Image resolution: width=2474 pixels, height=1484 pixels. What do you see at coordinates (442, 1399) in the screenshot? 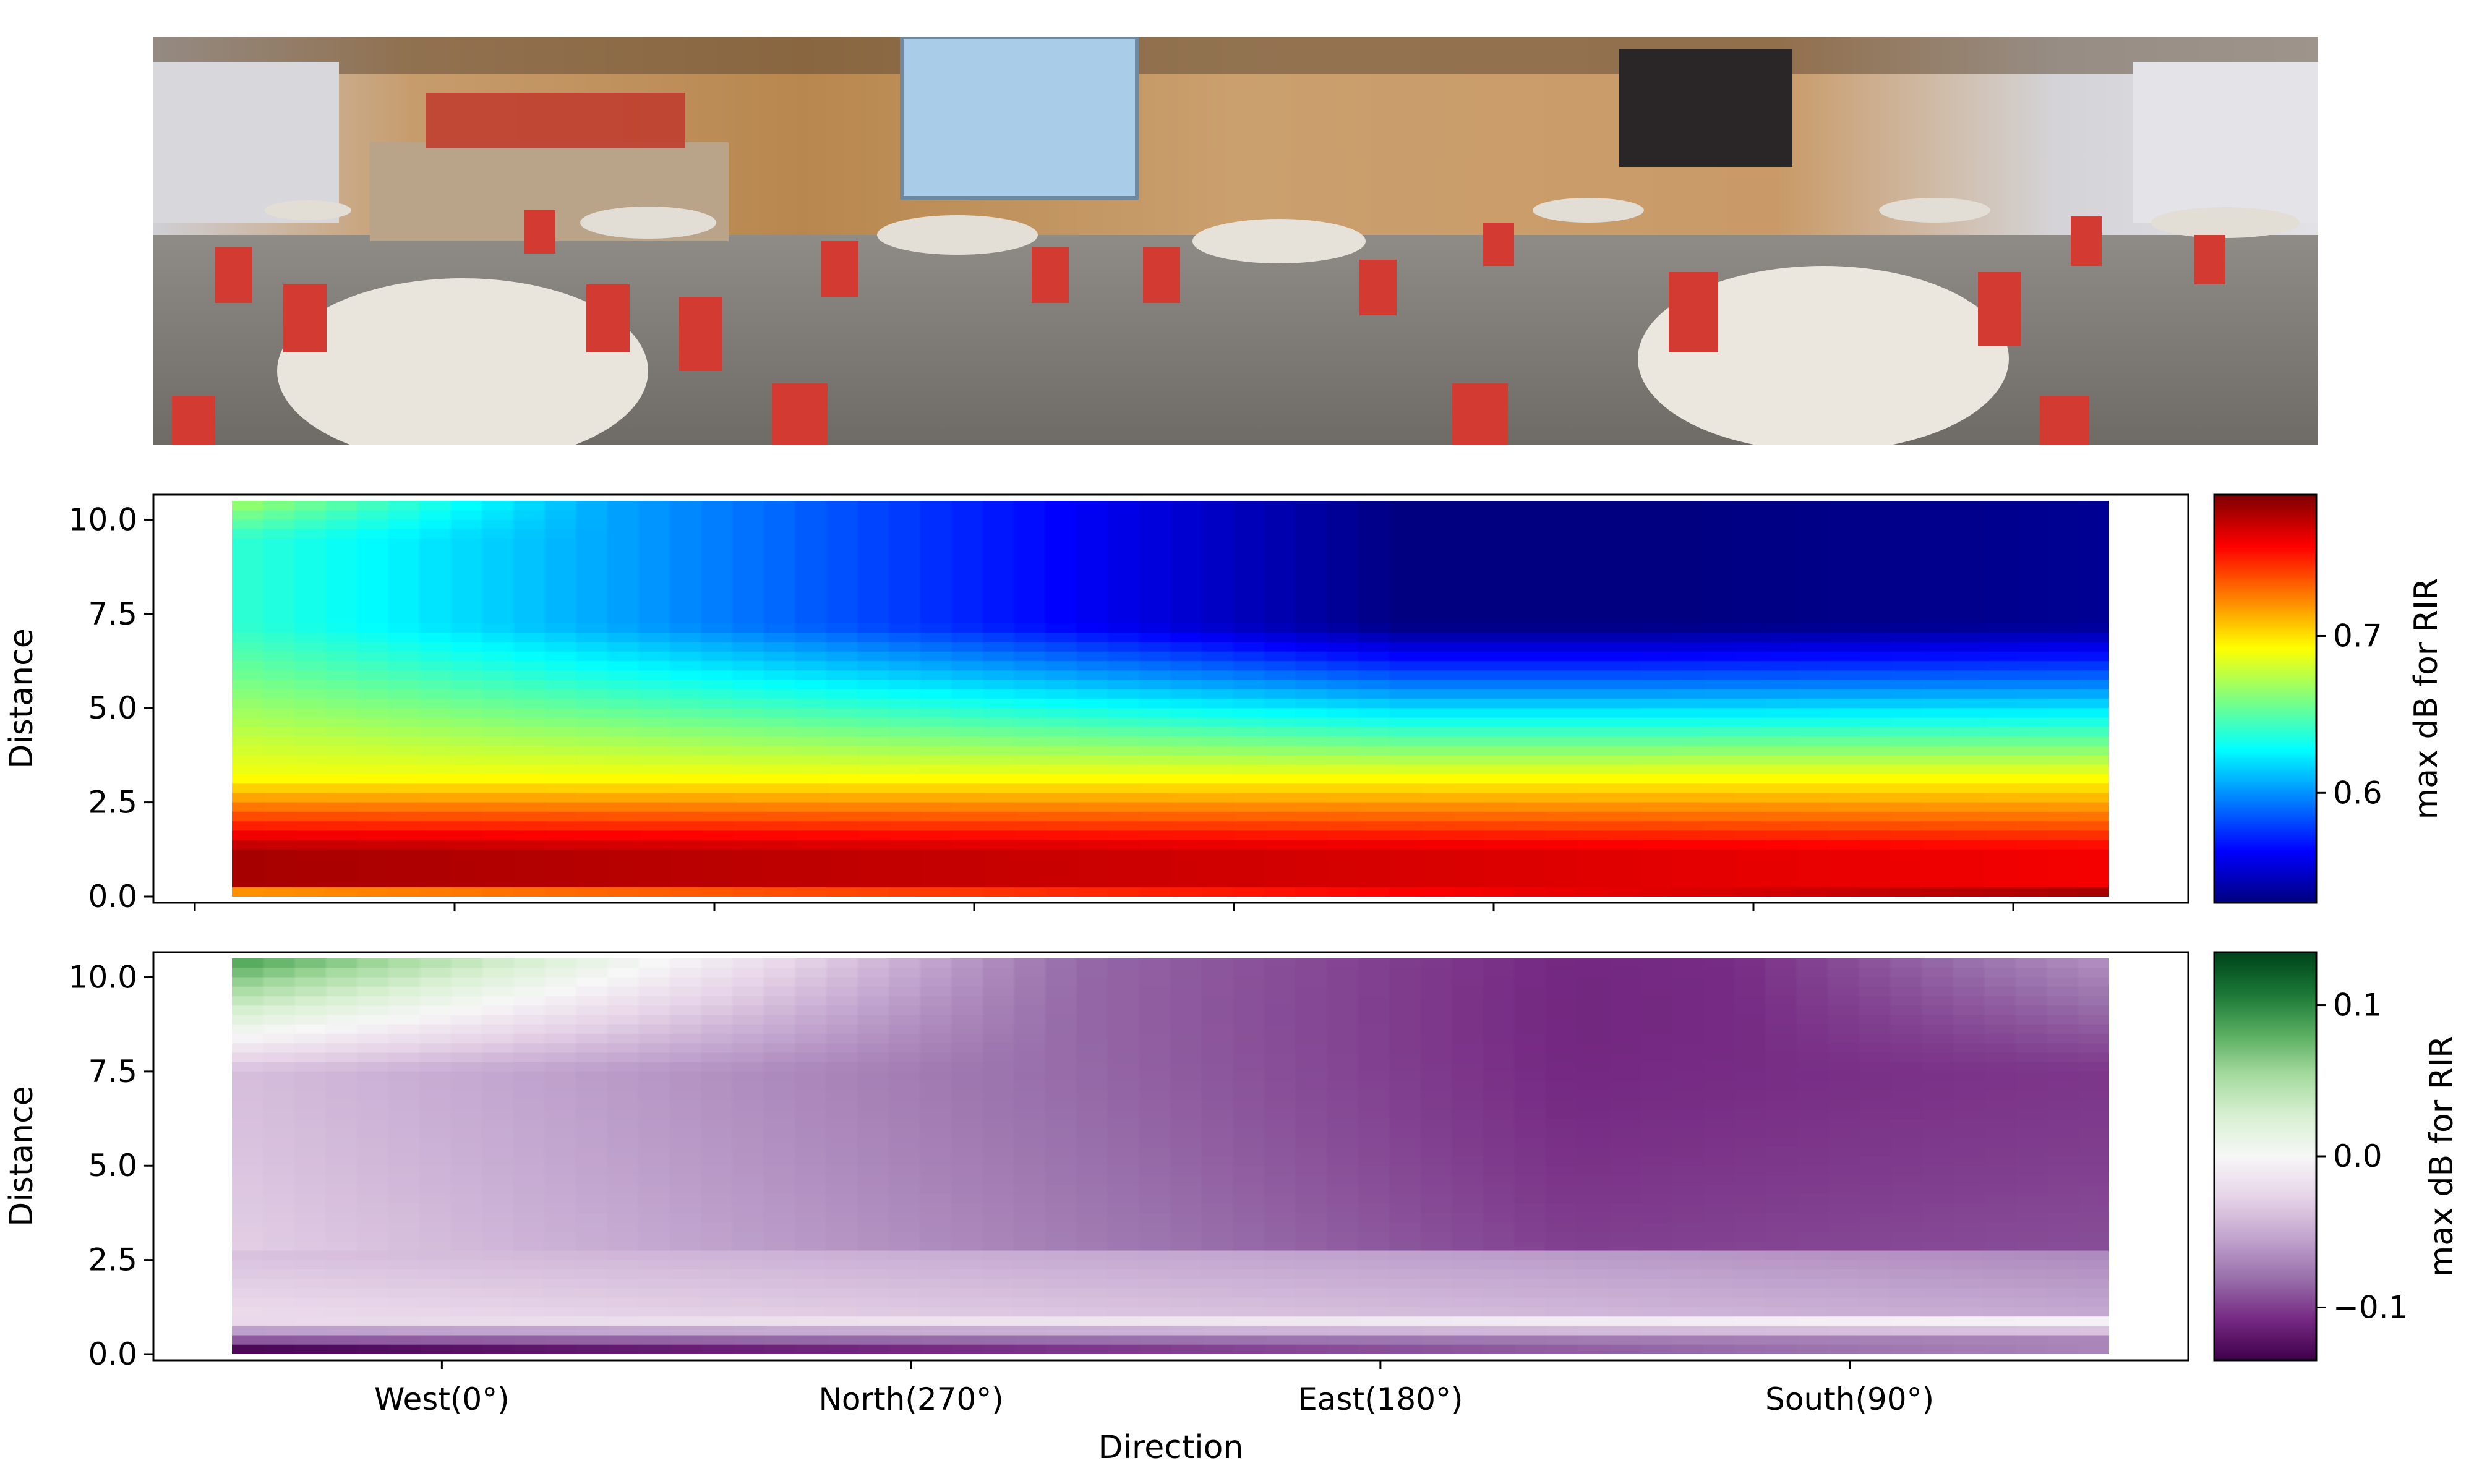
I see `bottom-xtick-label: West(0°)` at bounding box center [442, 1399].